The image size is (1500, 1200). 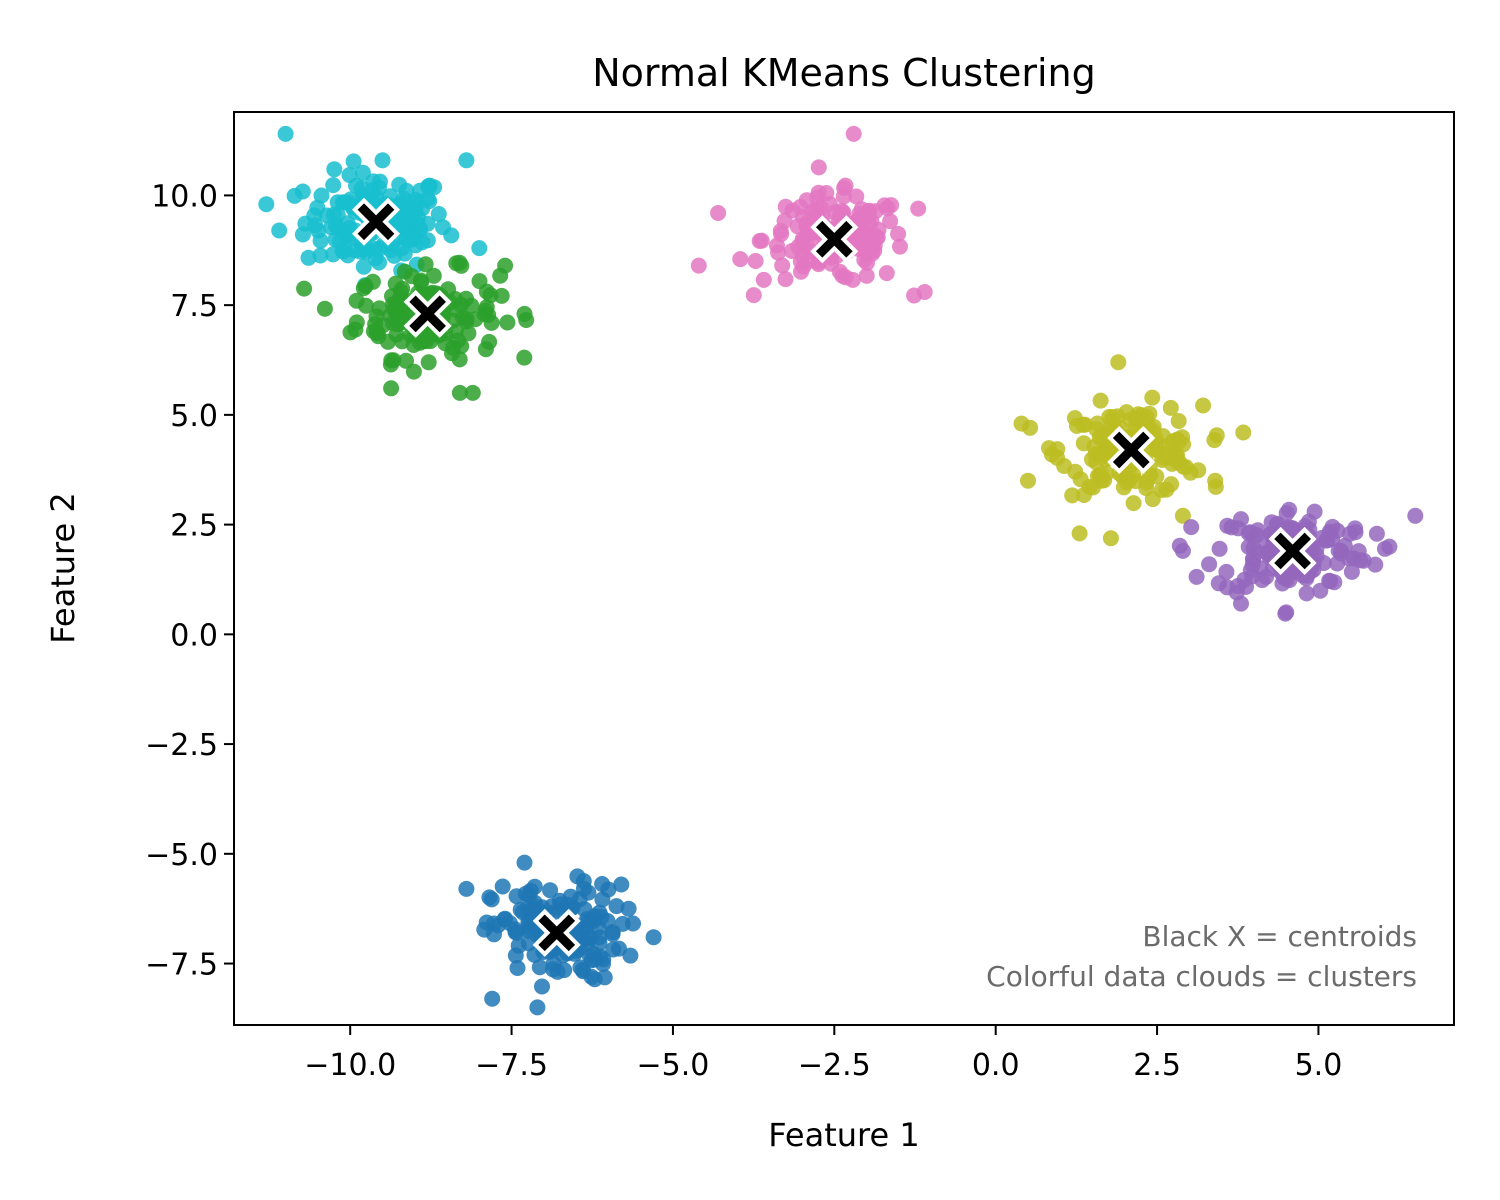 I want to click on y-tick-label: 2.5, so click(x=194, y=526).